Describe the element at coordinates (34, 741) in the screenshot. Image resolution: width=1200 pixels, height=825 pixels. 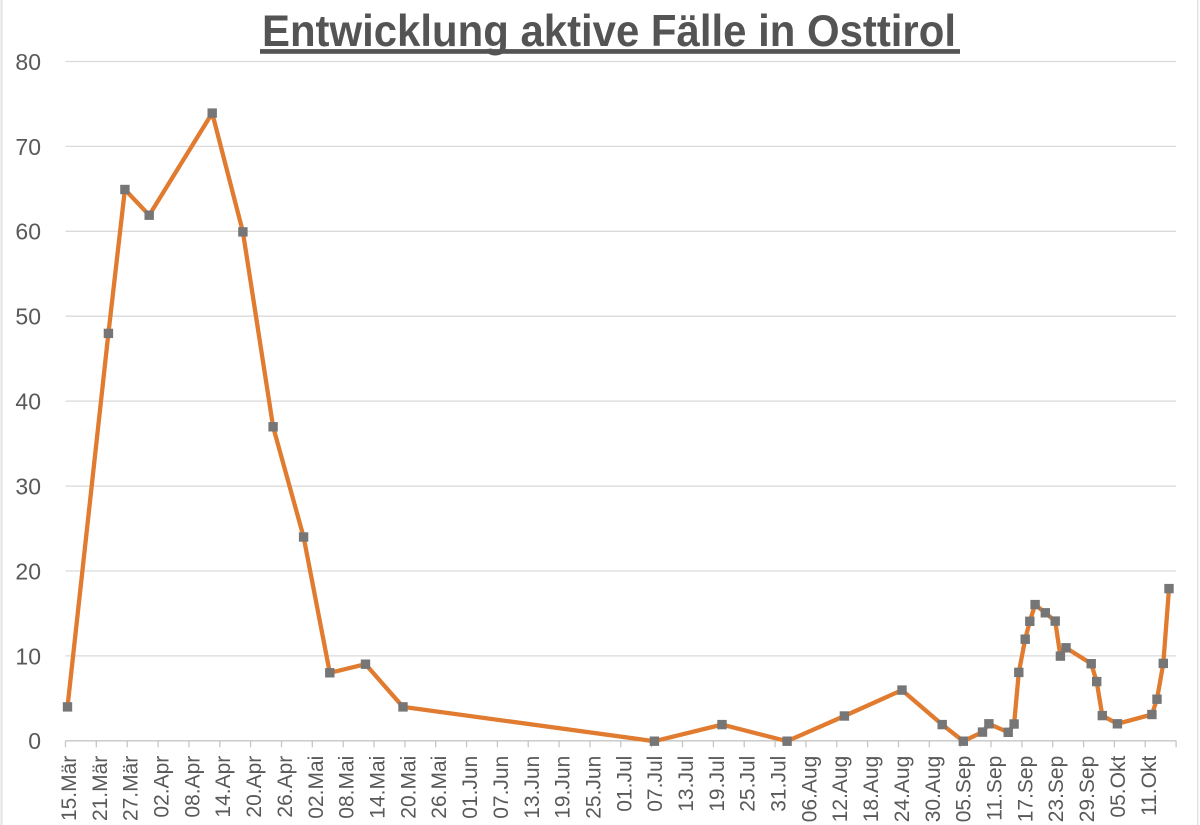
I see `svg-text: 0` at that location.